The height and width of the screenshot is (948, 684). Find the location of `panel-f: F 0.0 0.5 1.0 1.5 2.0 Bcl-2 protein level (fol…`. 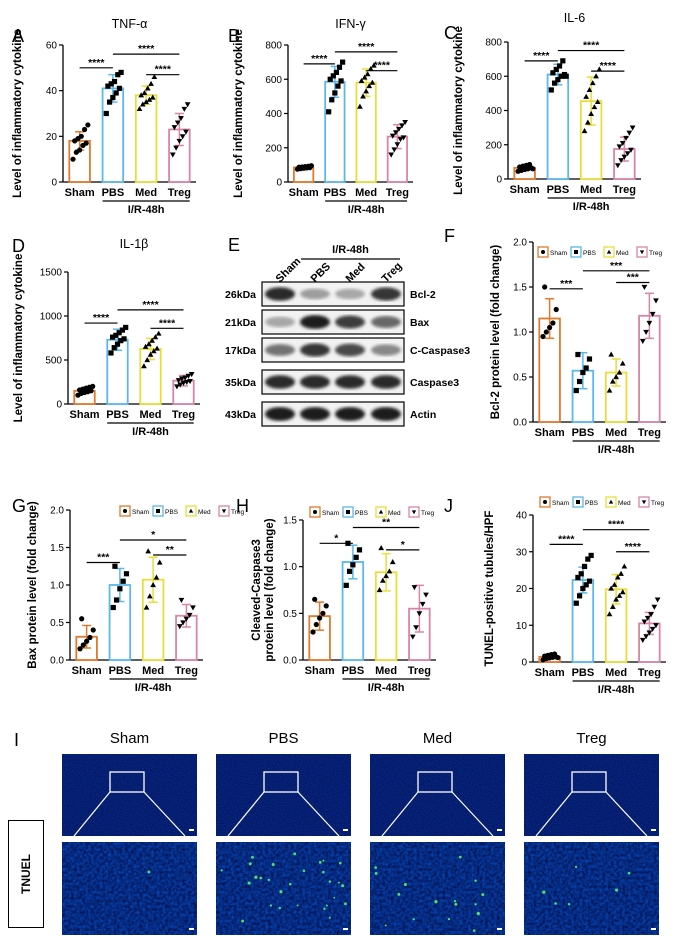

panel-f: F 0.0 0.5 1.0 1.5 2.0 Bcl-2 protein level (fol… is located at coordinates (555, 341).